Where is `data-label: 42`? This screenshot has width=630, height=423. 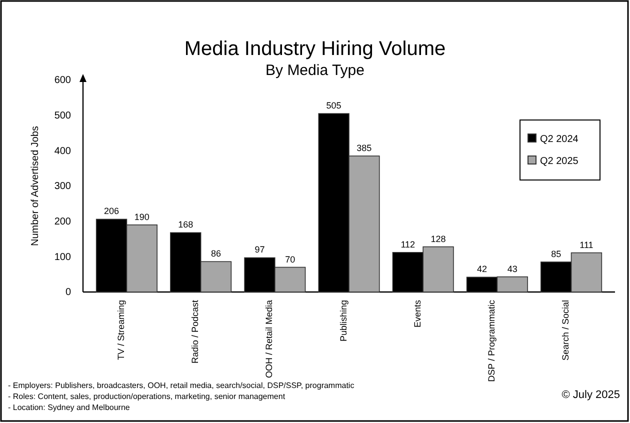
data-label: 42 is located at coordinates (482, 269).